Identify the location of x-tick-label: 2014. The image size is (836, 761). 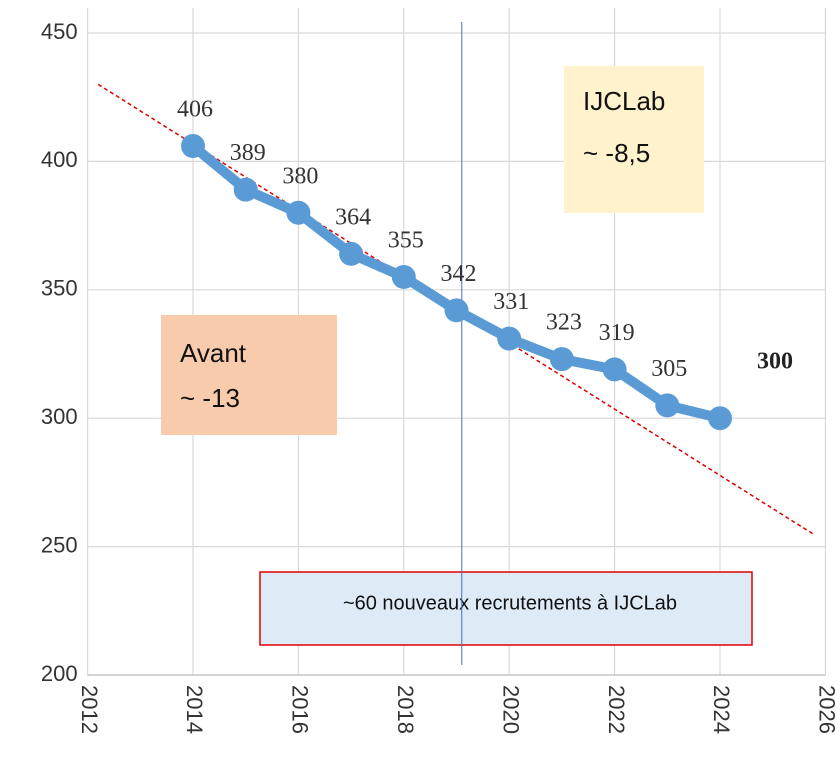
(194, 709).